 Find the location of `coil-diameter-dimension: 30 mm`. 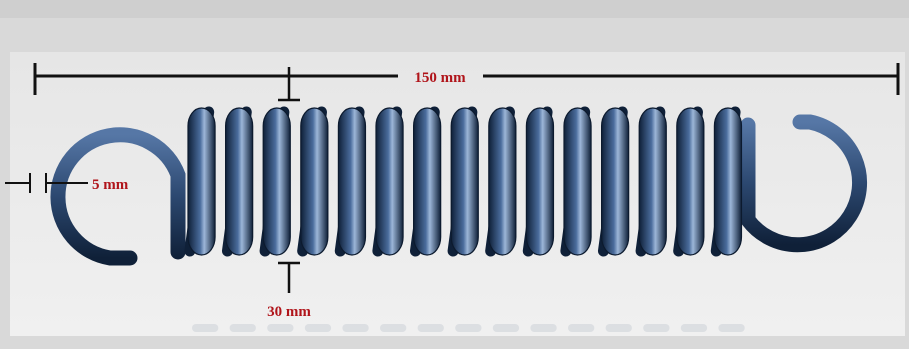

coil-diameter-dimension: 30 mm is located at coordinates (289, 193).